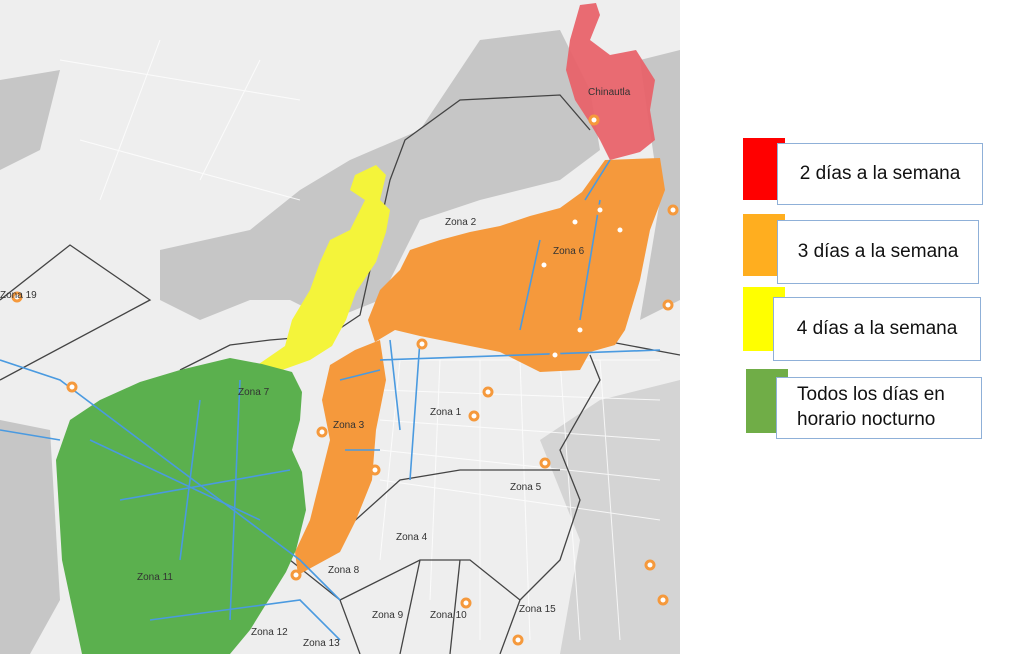  What do you see at coordinates (878, 252) in the screenshot?
I see `legend-label: 3 días a la semana` at bounding box center [878, 252].